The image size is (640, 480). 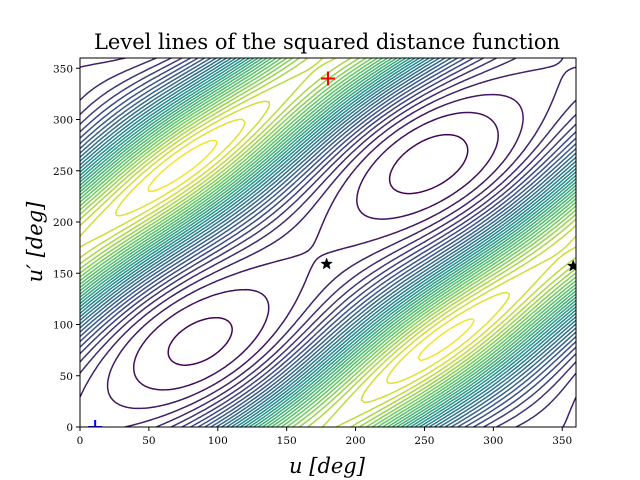 What do you see at coordinates (63, 274) in the screenshot?
I see `y-tick-label: 150` at bounding box center [63, 274].